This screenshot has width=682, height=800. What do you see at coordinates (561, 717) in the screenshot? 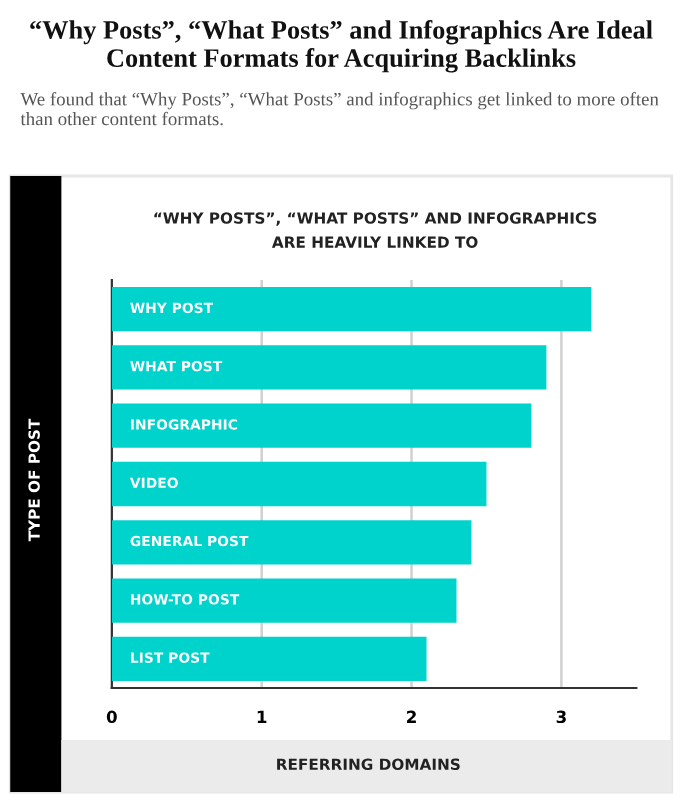
I see `x-tick-label: 3` at bounding box center [561, 717].